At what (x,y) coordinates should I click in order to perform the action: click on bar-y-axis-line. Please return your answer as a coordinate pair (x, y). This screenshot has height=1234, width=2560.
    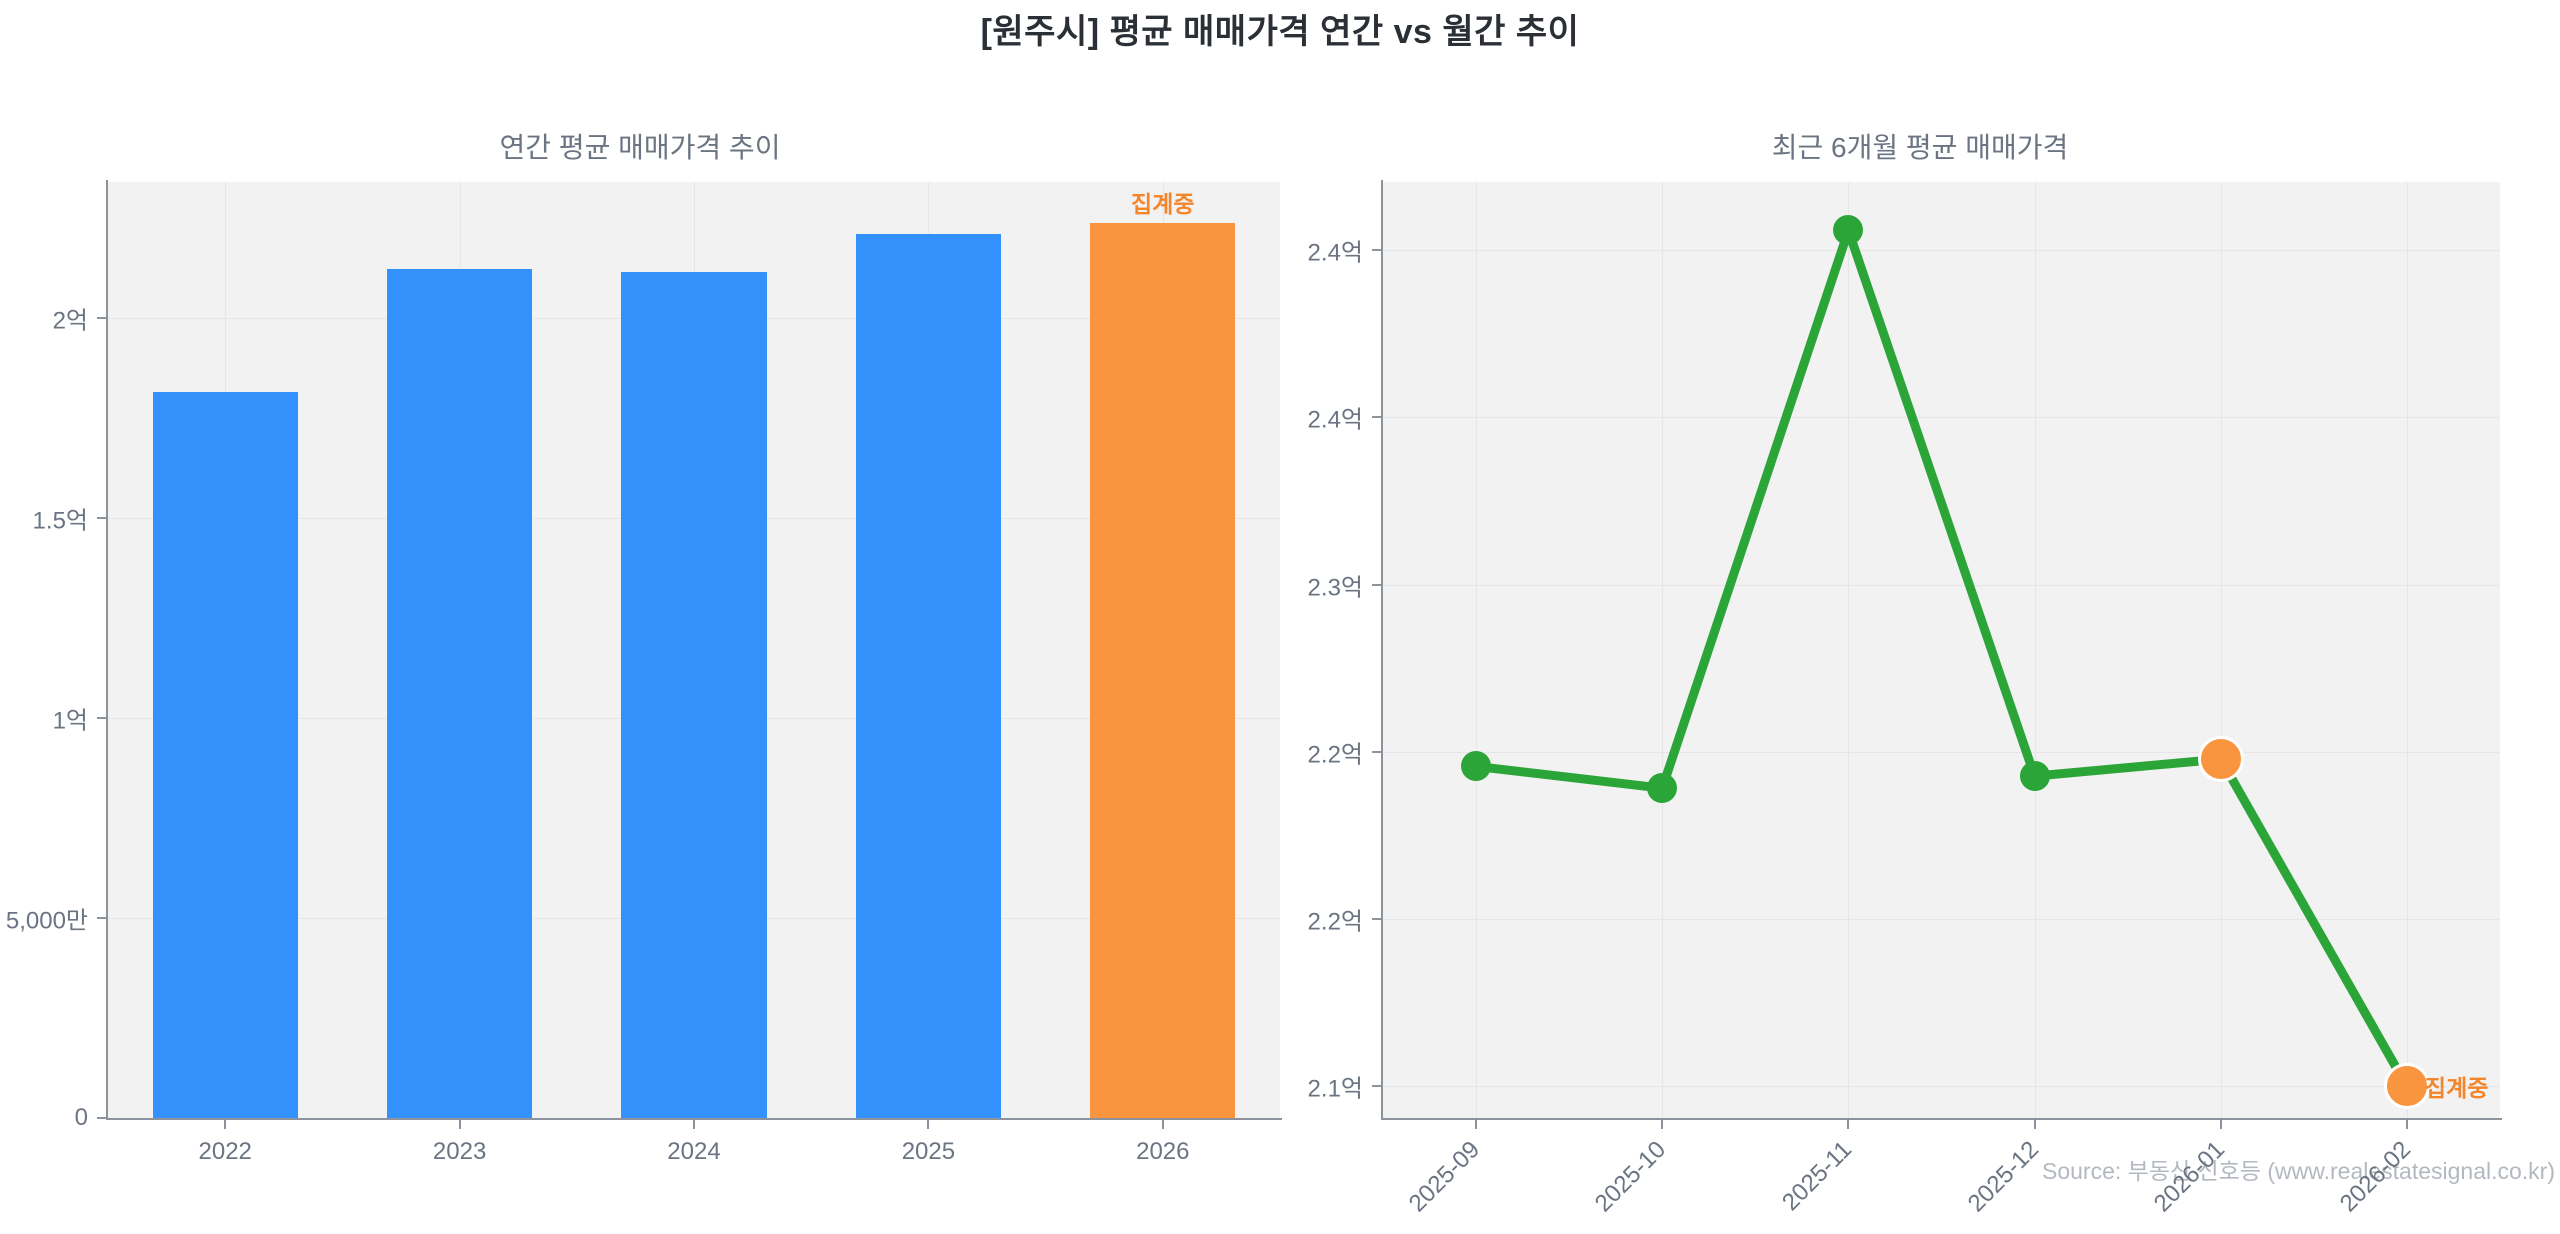
    Looking at the image, I should click on (107, 650).